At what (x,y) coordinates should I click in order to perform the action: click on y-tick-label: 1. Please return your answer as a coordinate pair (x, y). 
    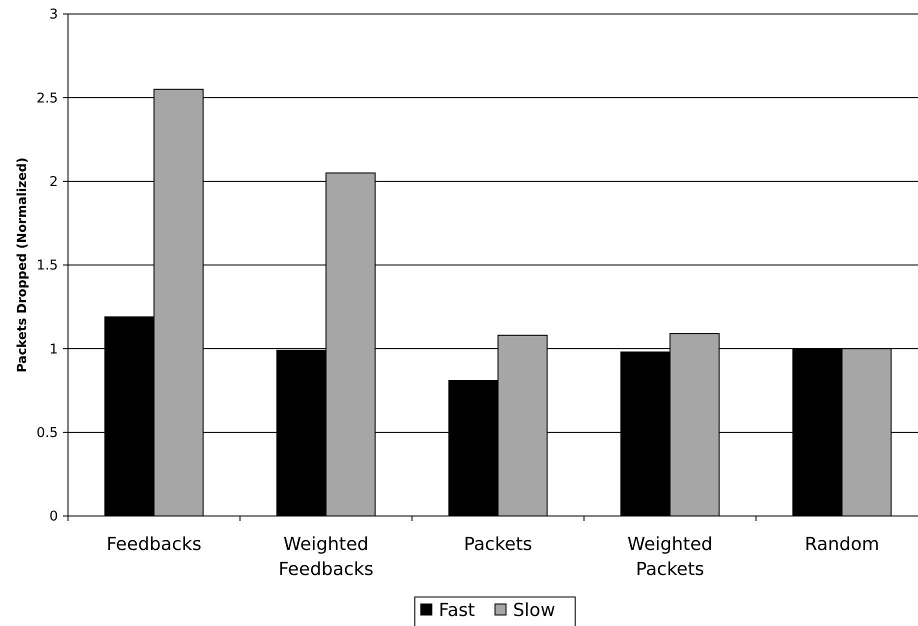
    Looking at the image, I should click on (53, 349).